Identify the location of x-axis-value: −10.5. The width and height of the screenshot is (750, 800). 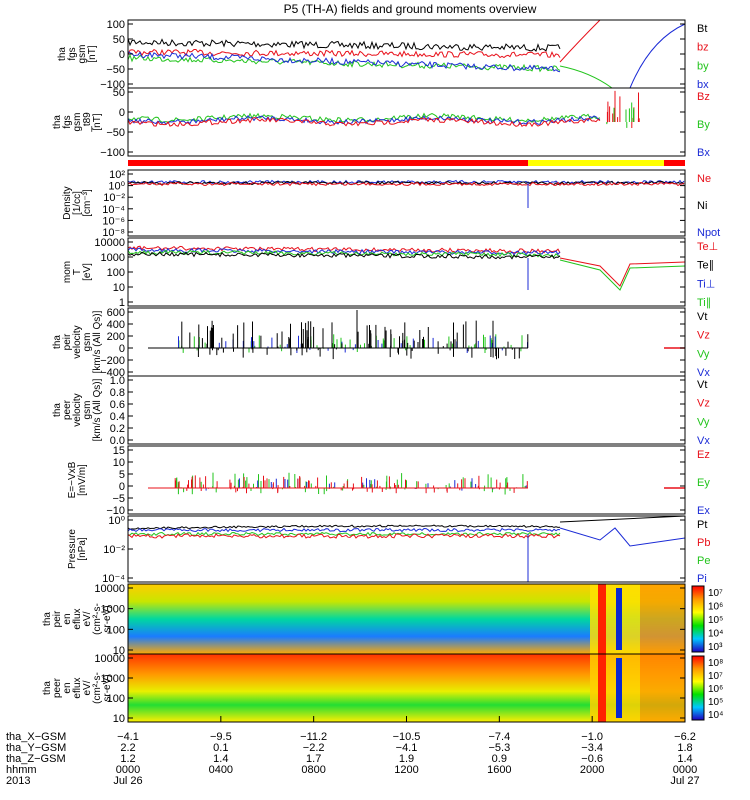
(407, 737).